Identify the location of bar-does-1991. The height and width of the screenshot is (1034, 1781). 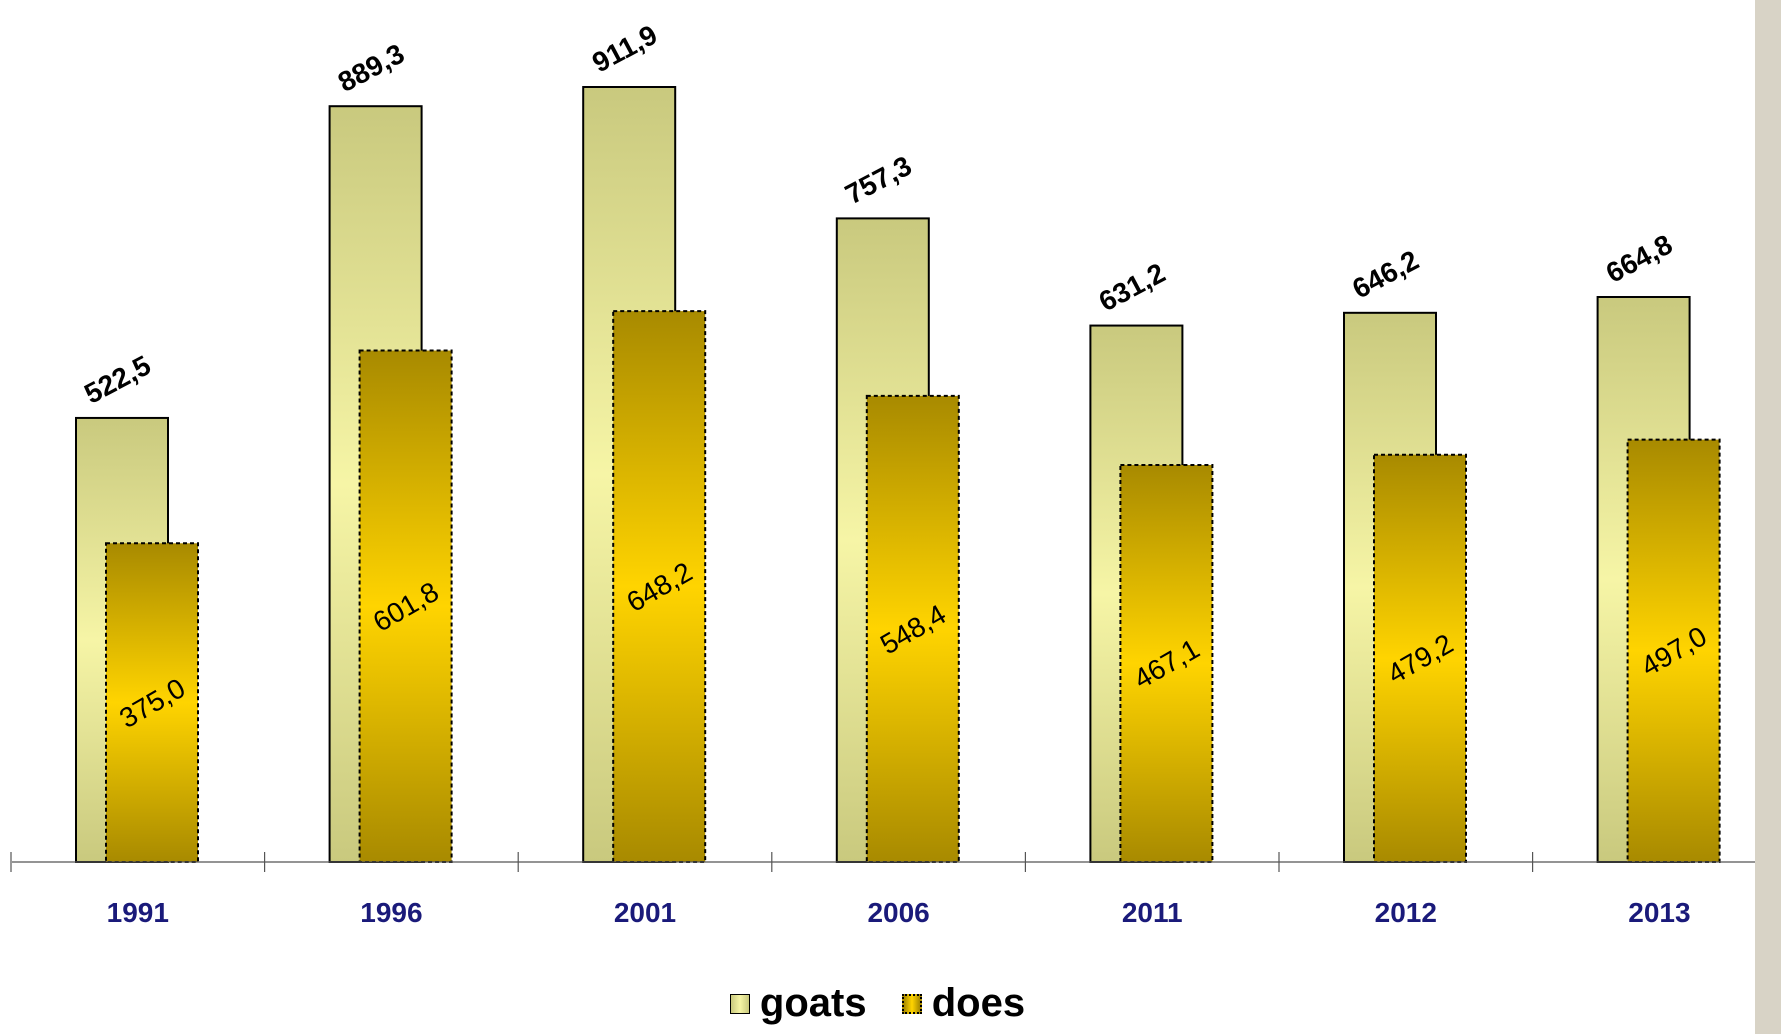
(152, 702).